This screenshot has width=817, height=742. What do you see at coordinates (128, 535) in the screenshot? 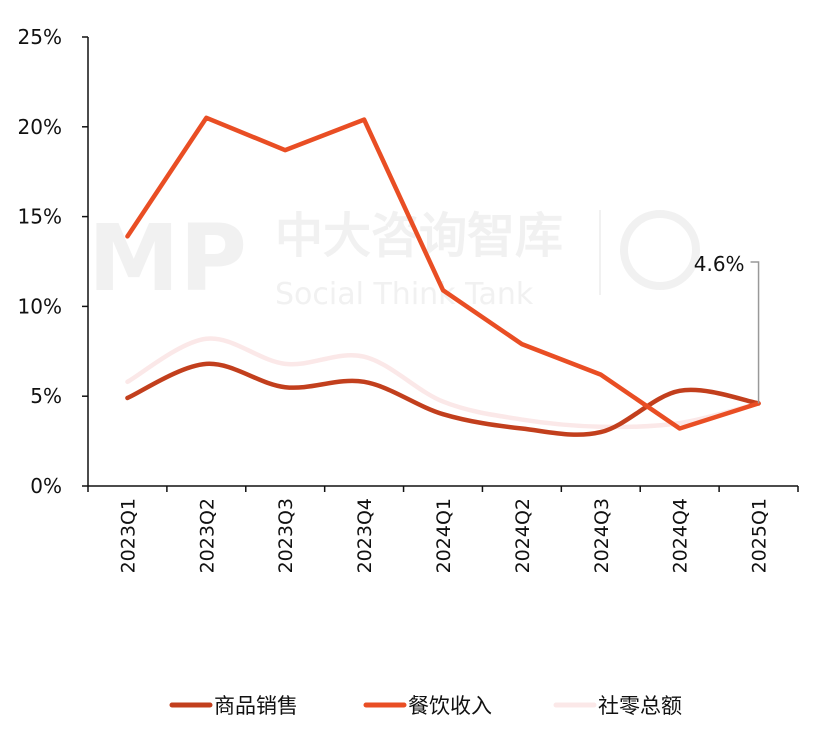
I see `x-tick-label: 2023Q1` at bounding box center [128, 535].